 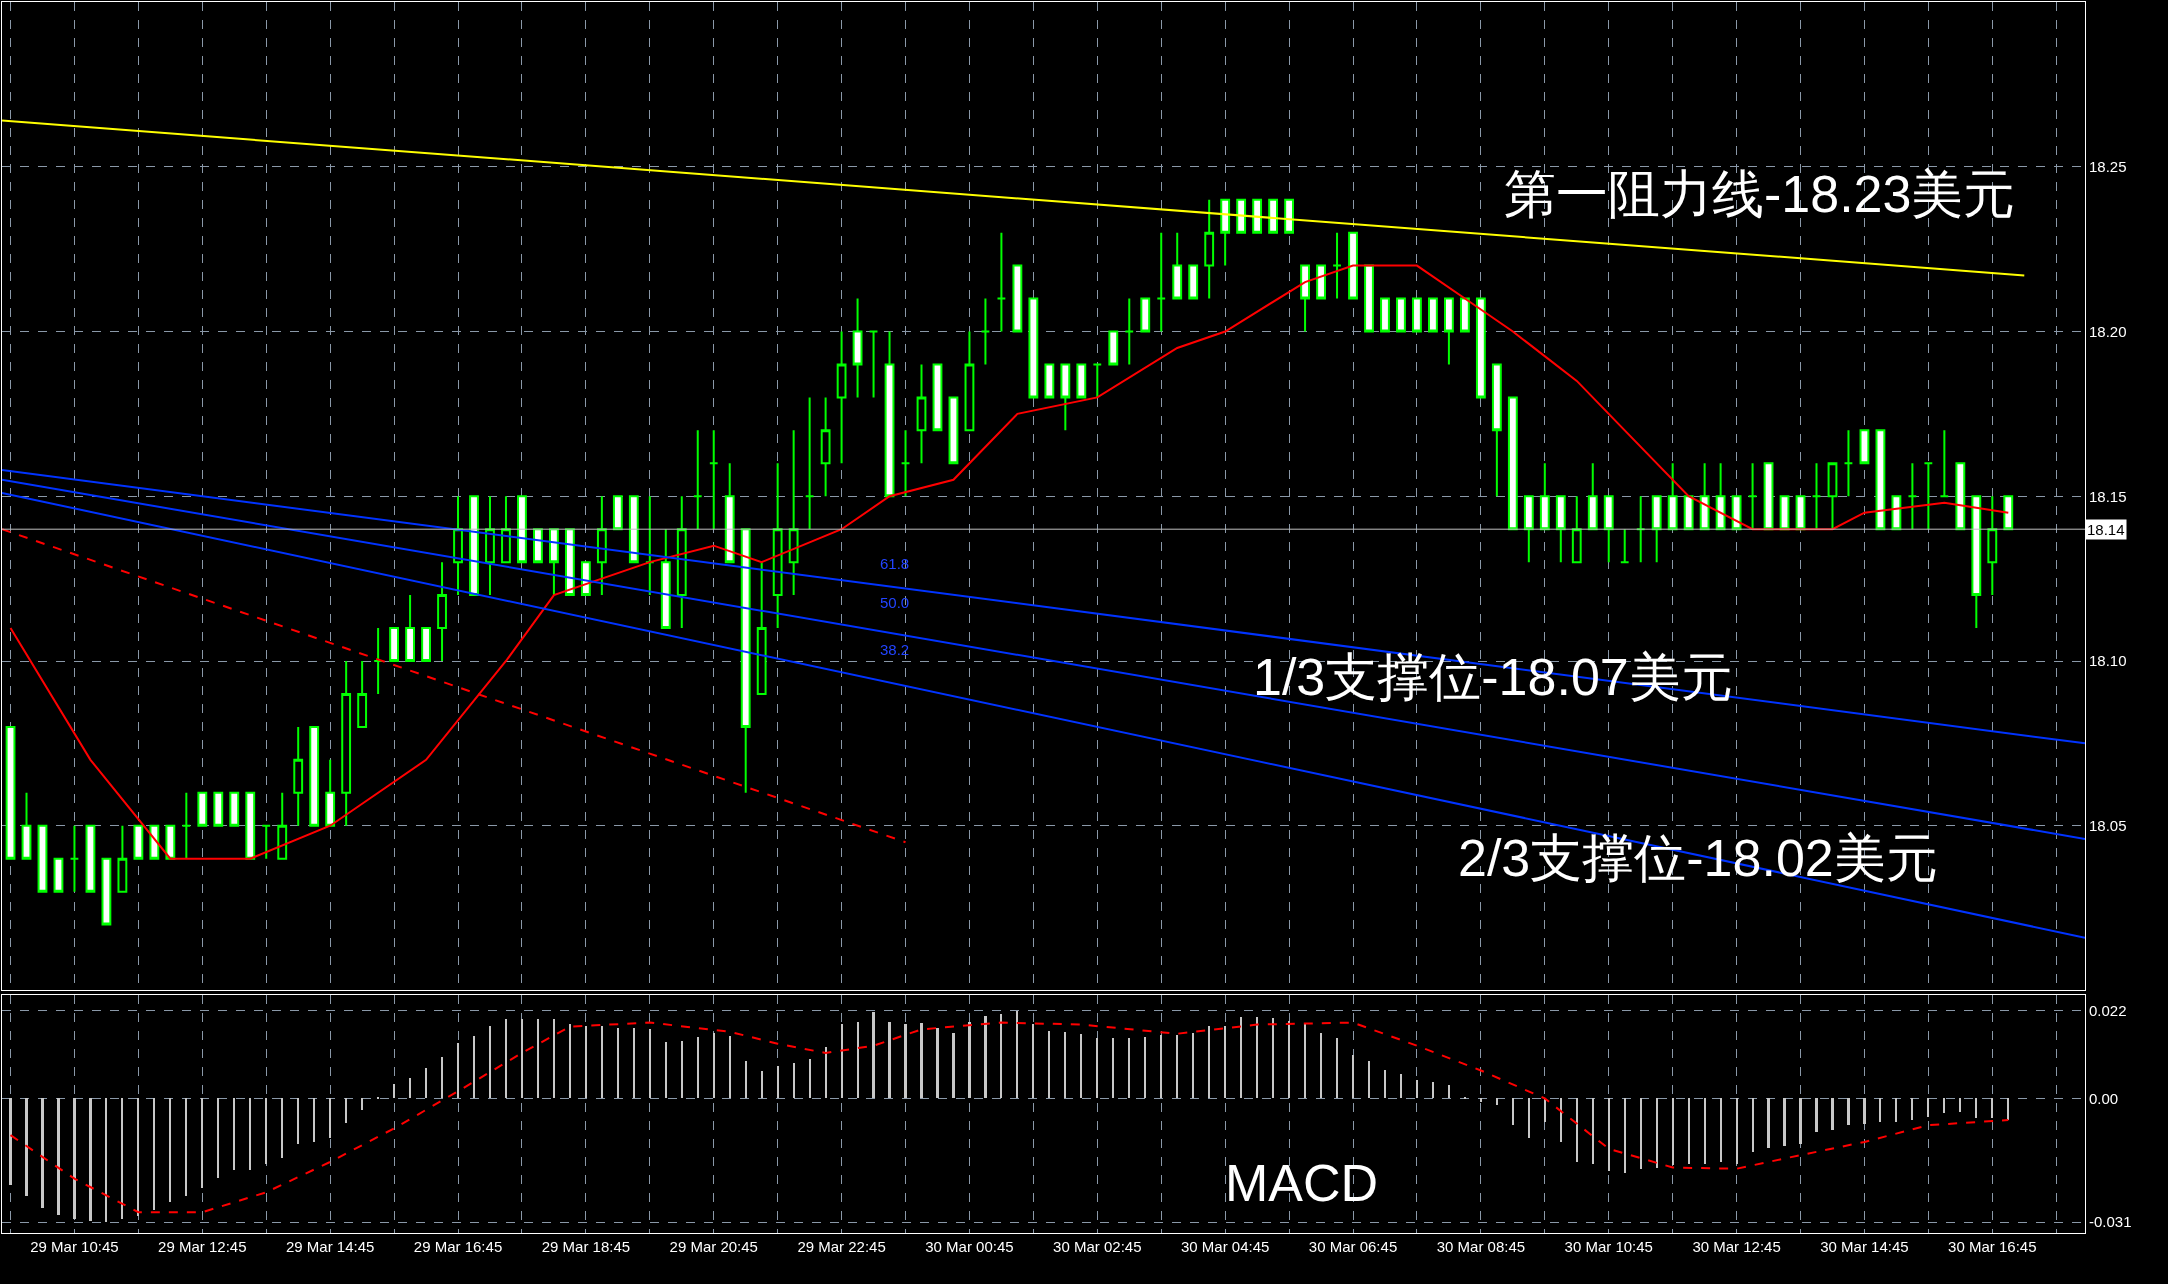 What do you see at coordinates (74, 1246) in the screenshot?
I see `x-tick-label: 29 Mar 10:45` at bounding box center [74, 1246].